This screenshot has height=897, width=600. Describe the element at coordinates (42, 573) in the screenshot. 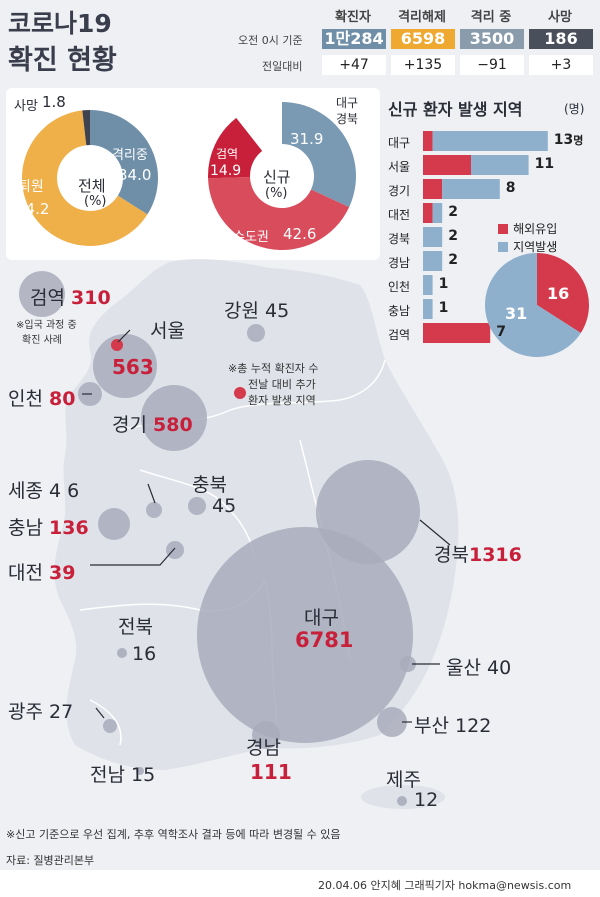

I see `label-daejeon: 대전 39` at that location.